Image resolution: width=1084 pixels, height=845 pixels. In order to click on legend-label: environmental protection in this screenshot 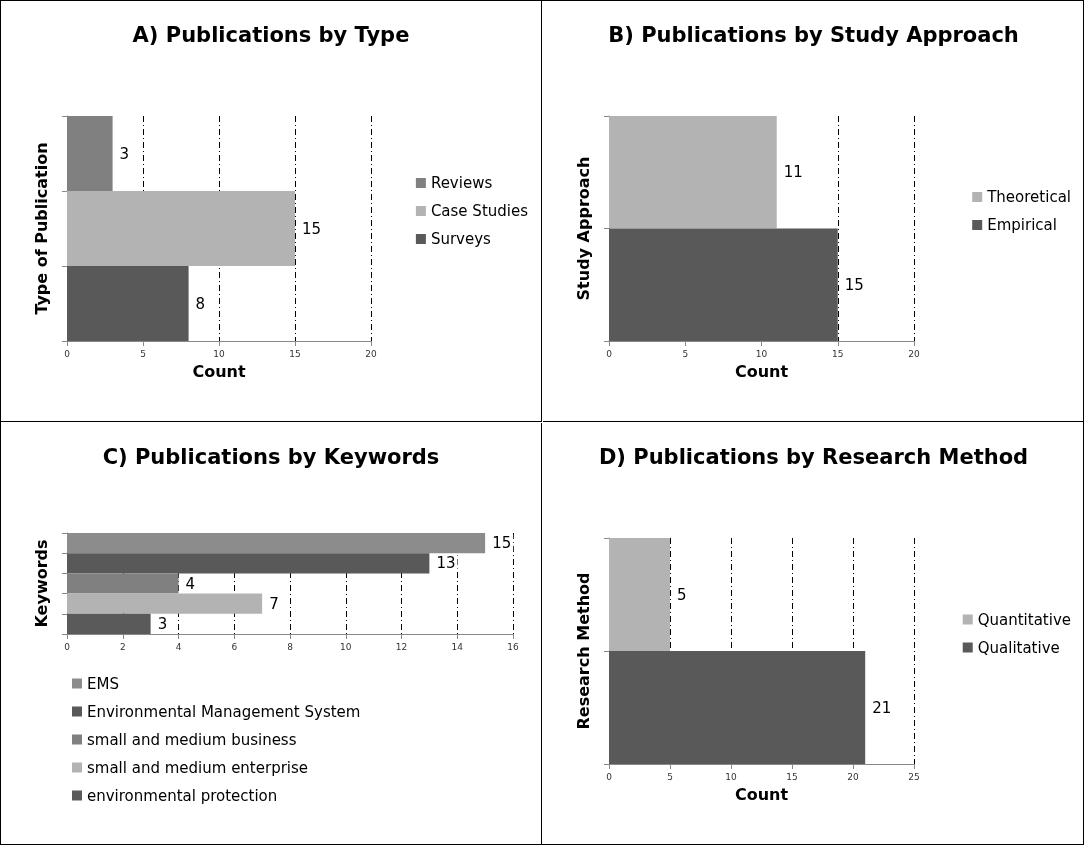, I will do `click(182, 795)`.